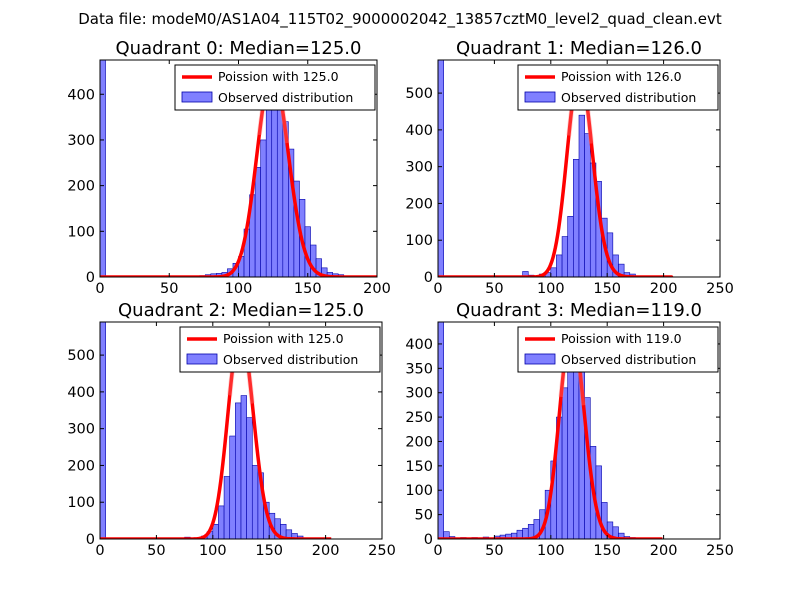 Image resolution: width=800 pixels, height=600 pixels. What do you see at coordinates (81, 356) in the screenshot?
I see `y-tick-label: 500` at bounding box center [81, 356].